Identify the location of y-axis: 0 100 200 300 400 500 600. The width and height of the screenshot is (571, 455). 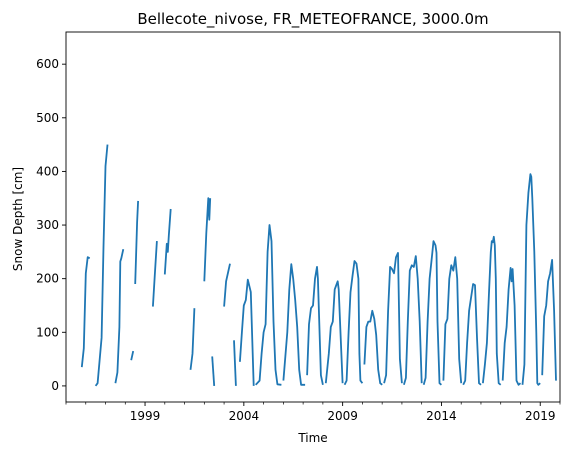
(51, 225).